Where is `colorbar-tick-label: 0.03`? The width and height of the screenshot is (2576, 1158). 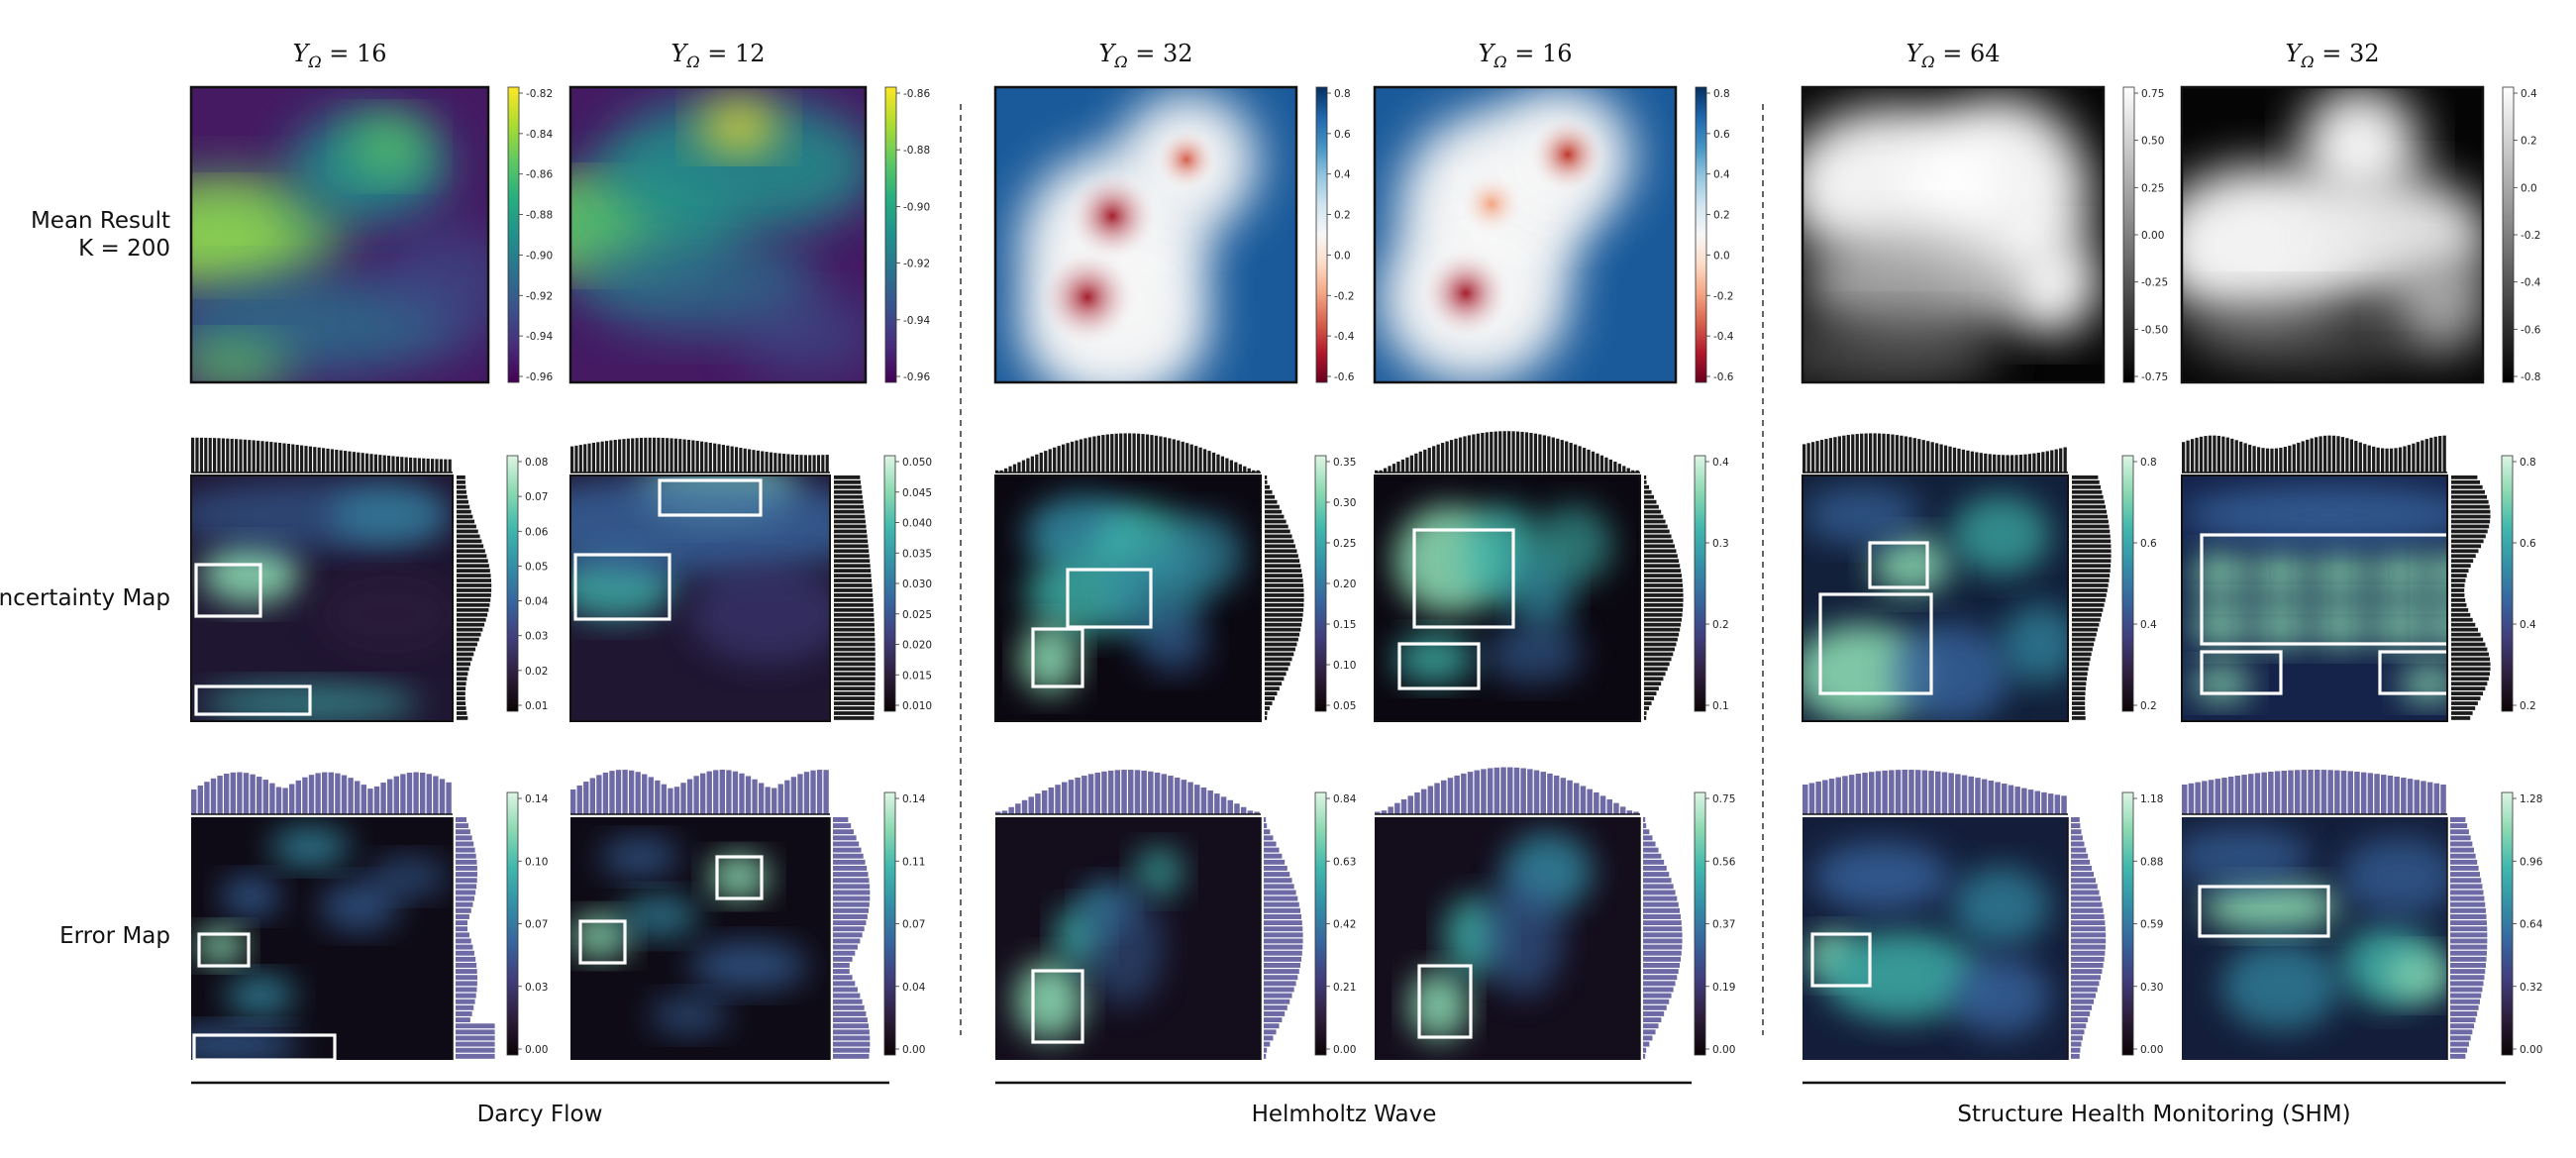
colorbar-tick-label: 0.03 is located at coordinates (536, 637).